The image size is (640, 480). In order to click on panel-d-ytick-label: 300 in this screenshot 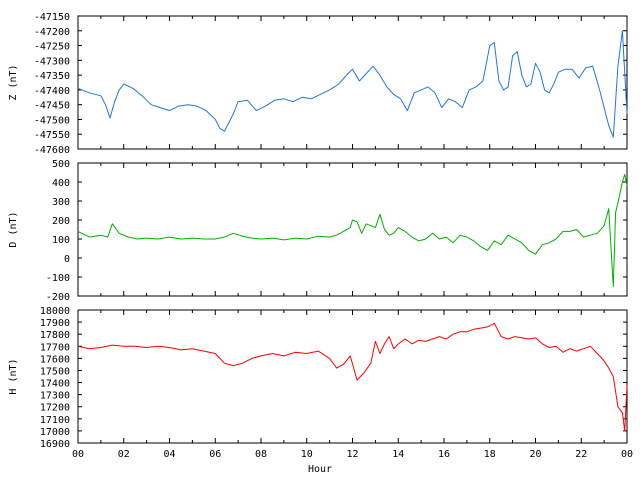, I will do `click(61, 202)`.